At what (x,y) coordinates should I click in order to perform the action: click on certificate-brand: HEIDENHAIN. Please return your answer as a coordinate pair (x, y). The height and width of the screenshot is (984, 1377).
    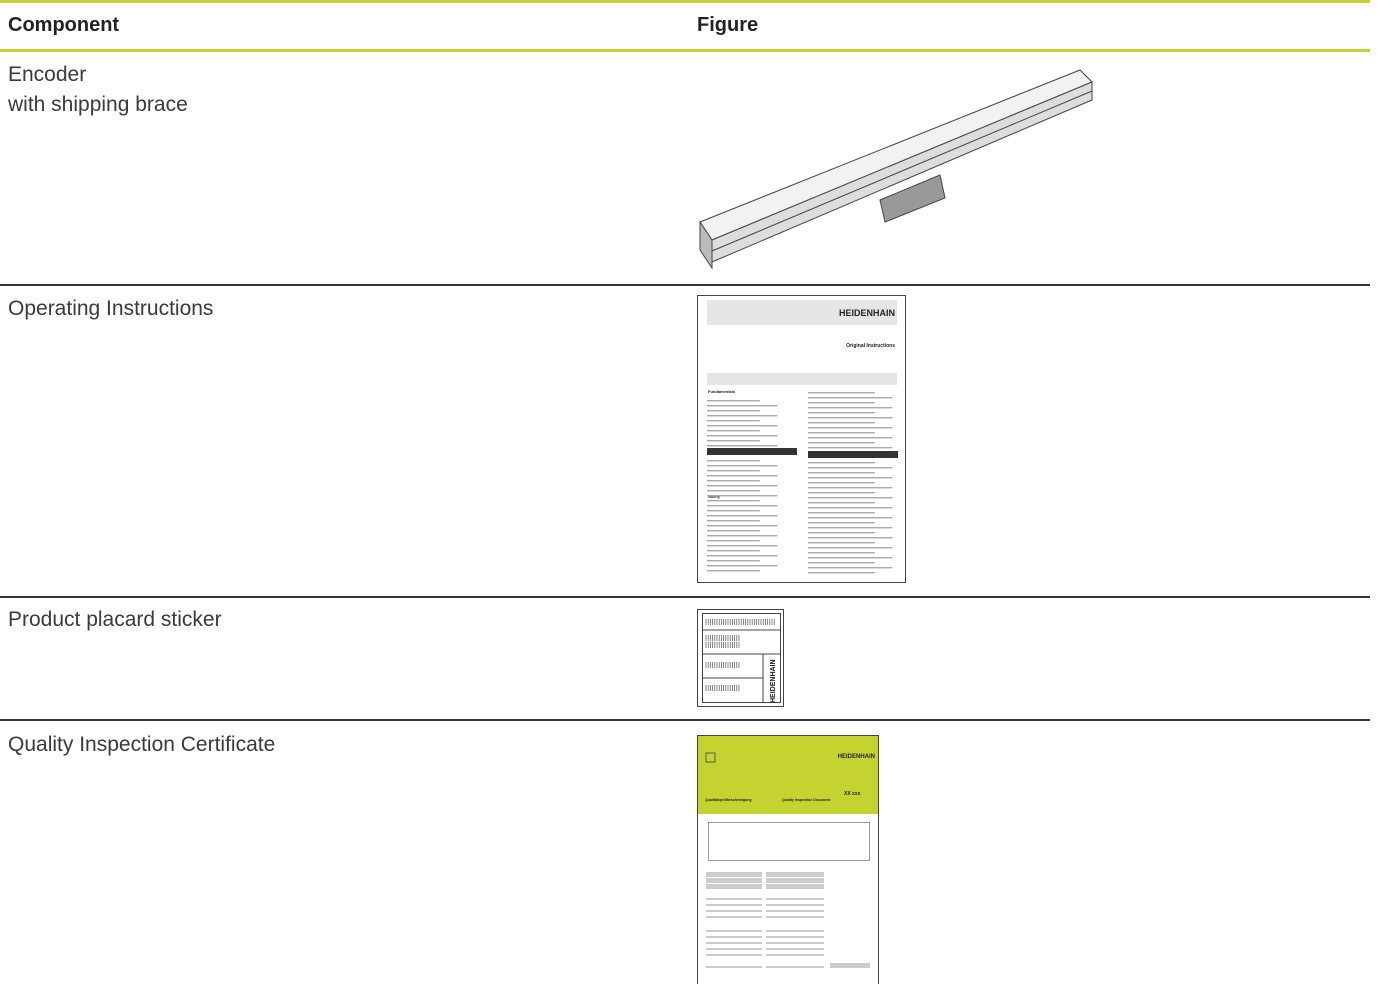
    Looking at the image, I should click on (856, 757).